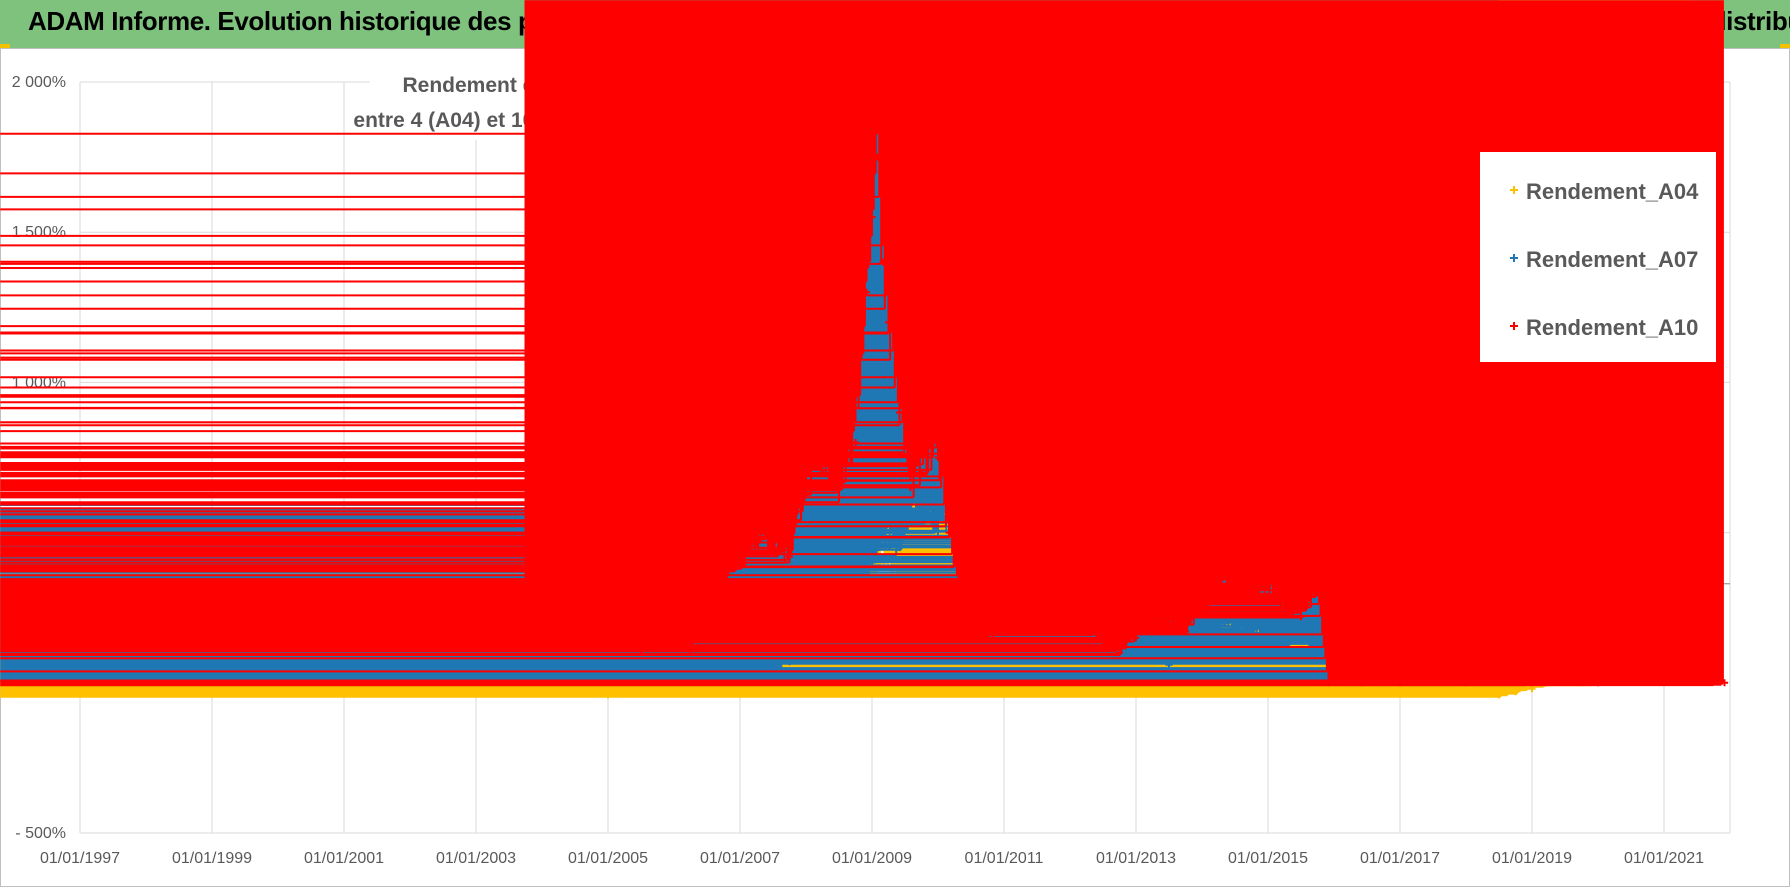  What do you see at coordinates (212, 858) in the screenshot?
I see `x-tick-label: 01/01/1999` at bounding box center [212, 858].